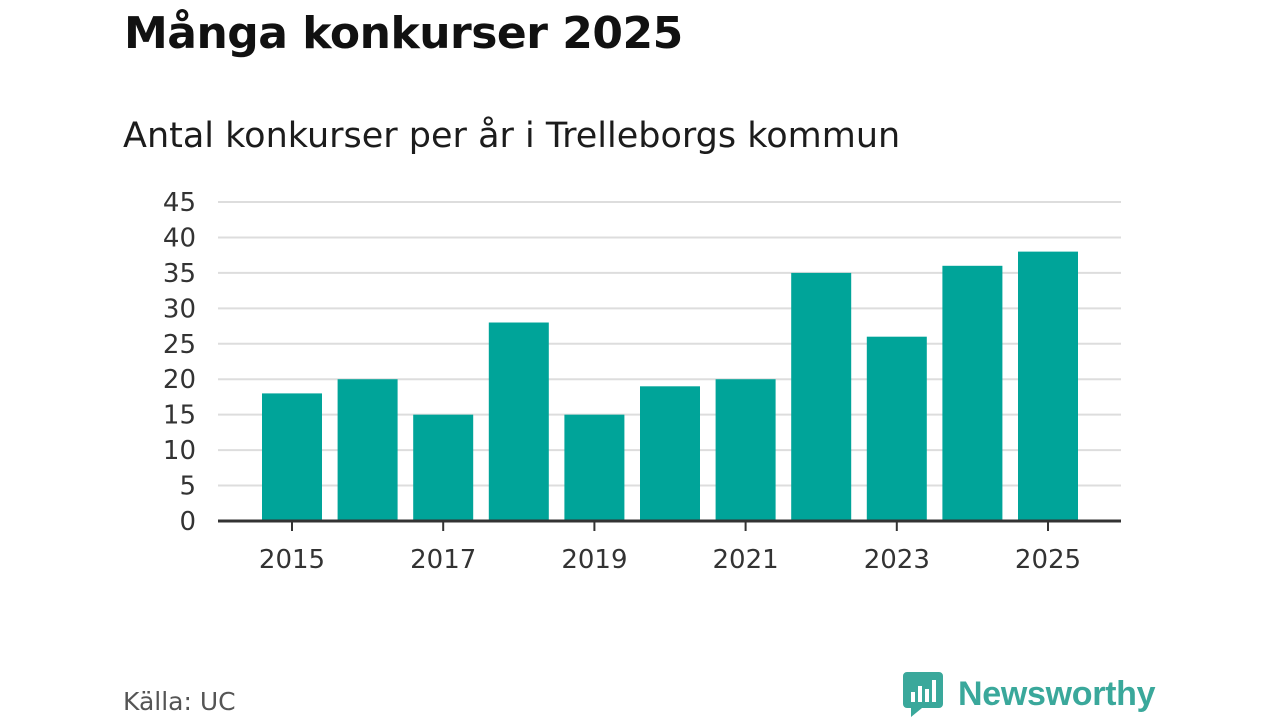 Image resolution: width=1280 pixels, height=720 pixels. Describe the element at coordinates (897, 560) in the screenshot. I see `x-tick-label: 2023` at that location.